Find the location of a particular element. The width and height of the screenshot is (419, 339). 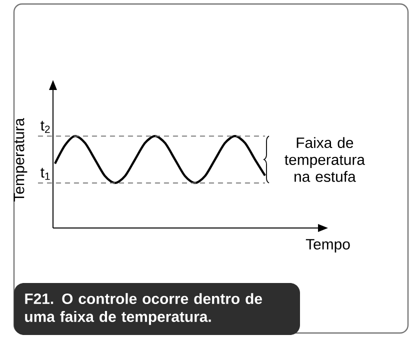

ref-line-label: t$_{2}$ is located at coordinates (45, 126).